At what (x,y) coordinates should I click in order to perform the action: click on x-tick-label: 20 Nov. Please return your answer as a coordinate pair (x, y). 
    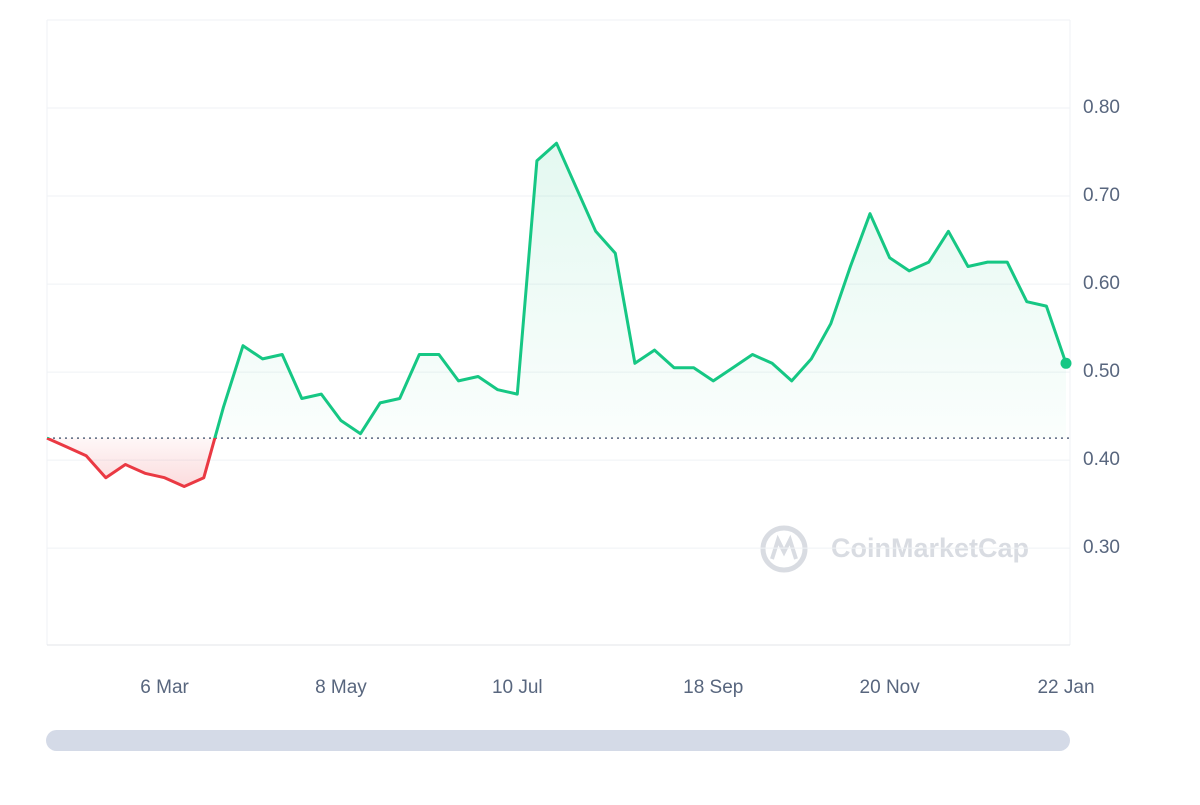
    Looking at the image, I should click on (890, 687).